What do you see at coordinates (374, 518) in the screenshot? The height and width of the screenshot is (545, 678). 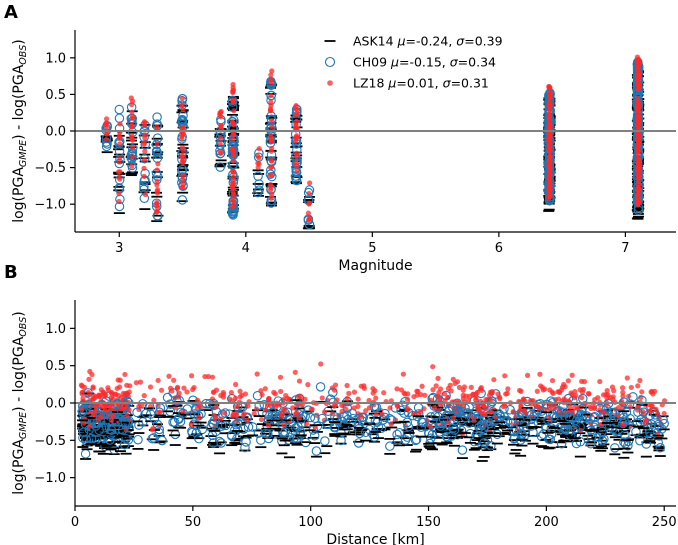 I see `panel-b-x-ticks: 0 50 100 150 200 250` at bounding box center [374, 518].